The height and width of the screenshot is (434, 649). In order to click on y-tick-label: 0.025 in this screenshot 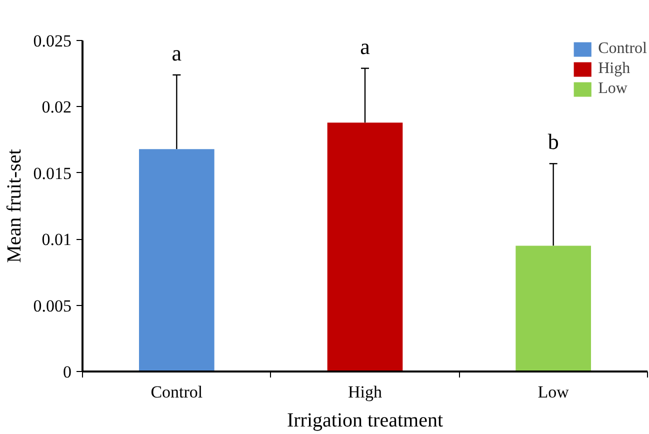, I will do `click(52, 41)`.